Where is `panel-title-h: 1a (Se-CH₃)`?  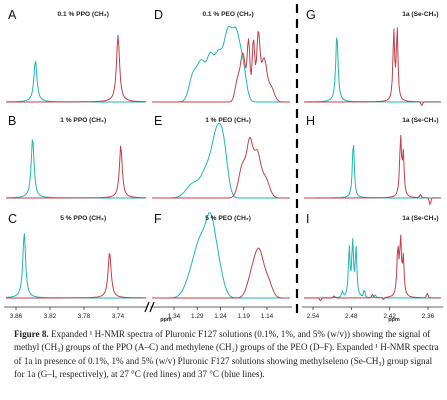
panel-title-h: 1a (Se-CH₃) is located at coordinates (420, 120).